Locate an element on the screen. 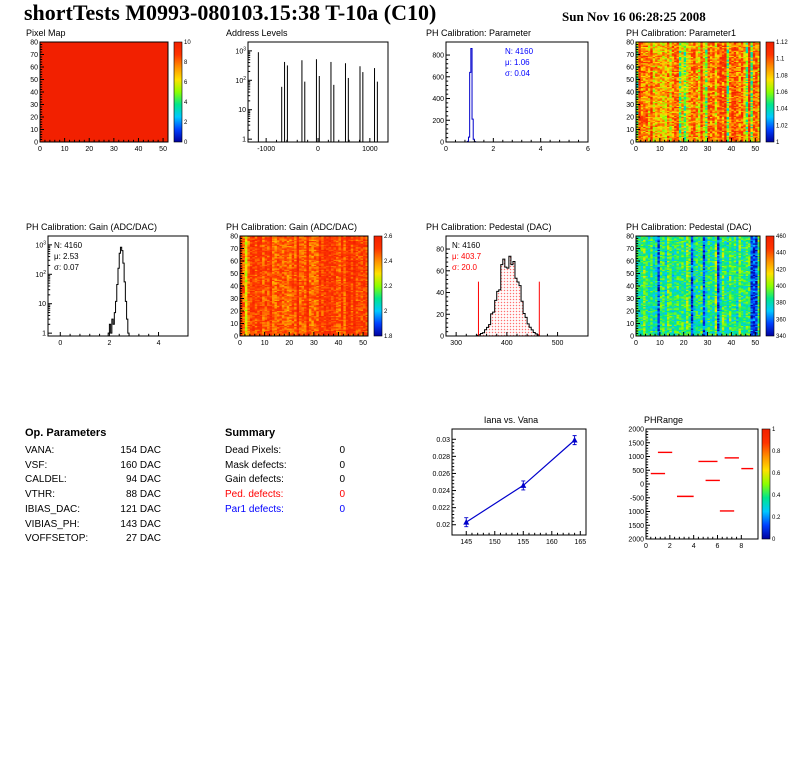 This screenshot has height=772, width=796. pedestal-stats-box: N: 4160 μ: 403.7 σ: 20.0 is located at coordinates (466, 256).